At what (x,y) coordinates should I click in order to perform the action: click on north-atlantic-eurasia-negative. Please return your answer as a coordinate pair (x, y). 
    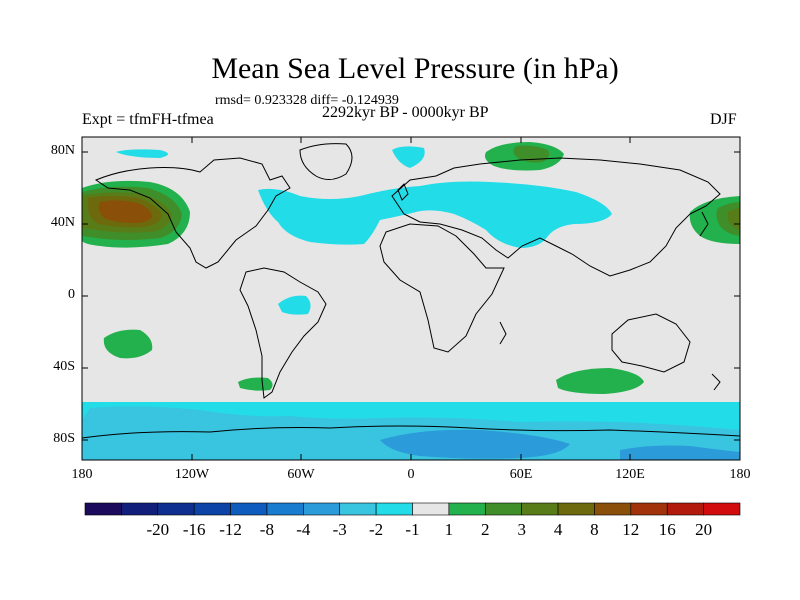
    Looking at the image, I should click on (435, 214).